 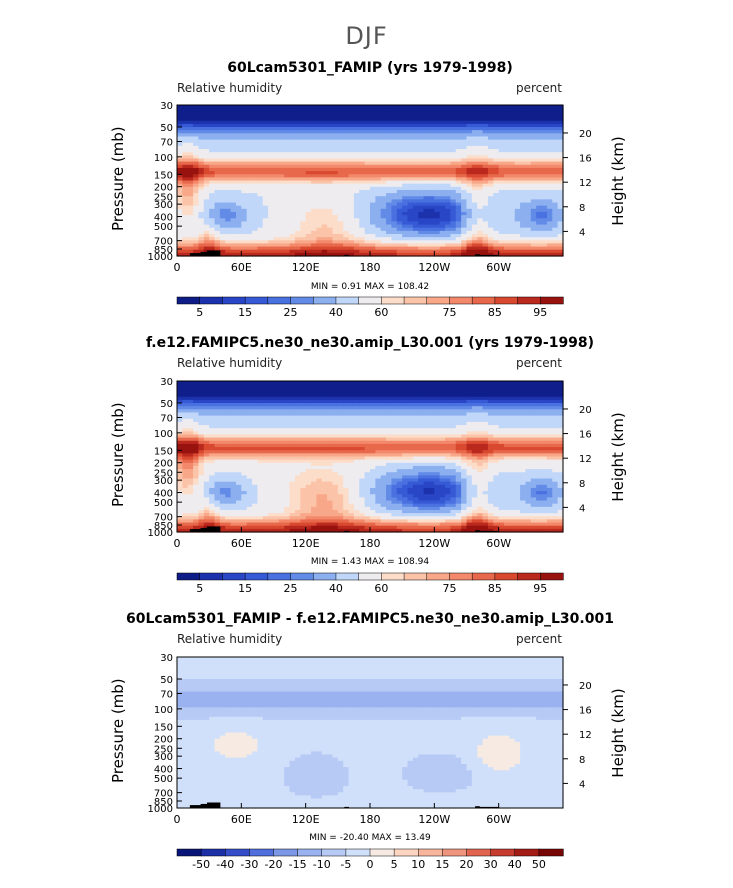 I want to click on minmax-label: MIN = -20.40 MAX = 13.49, so click(x=370, y=838).